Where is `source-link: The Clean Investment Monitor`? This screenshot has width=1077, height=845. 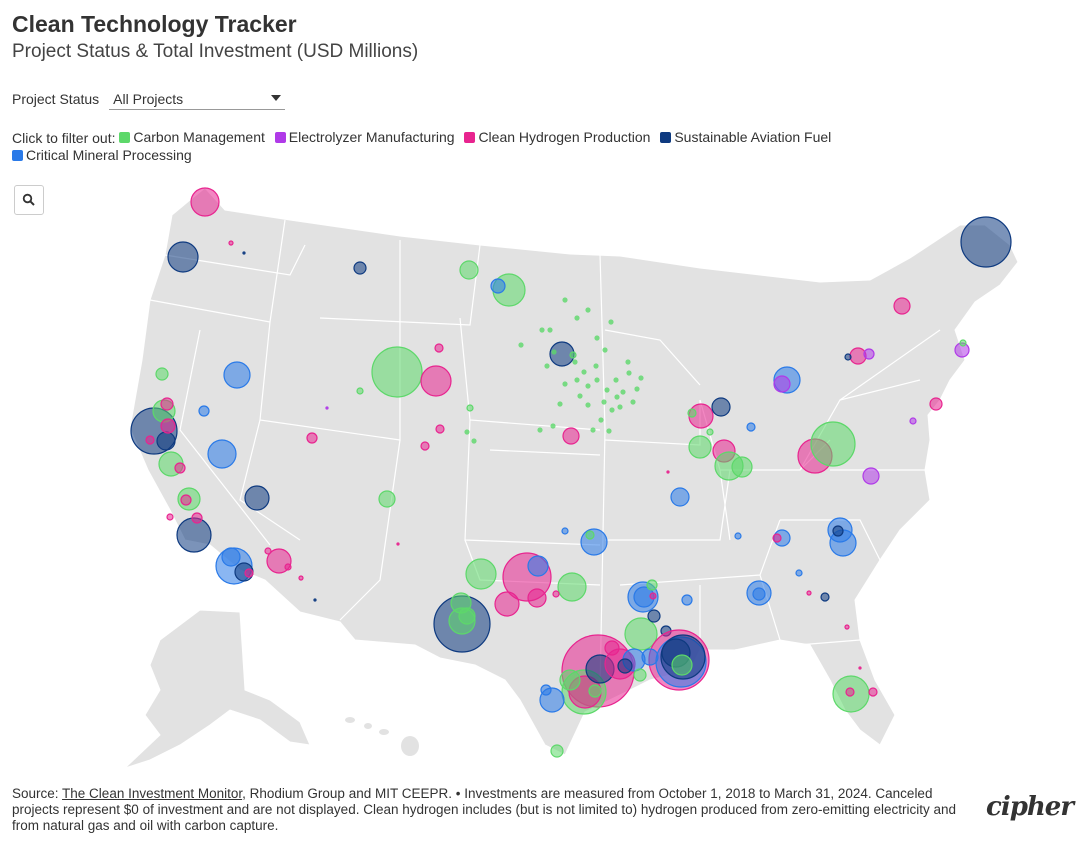 source-link: The Clean Investment Monitor is located at coordinates (152, 793).